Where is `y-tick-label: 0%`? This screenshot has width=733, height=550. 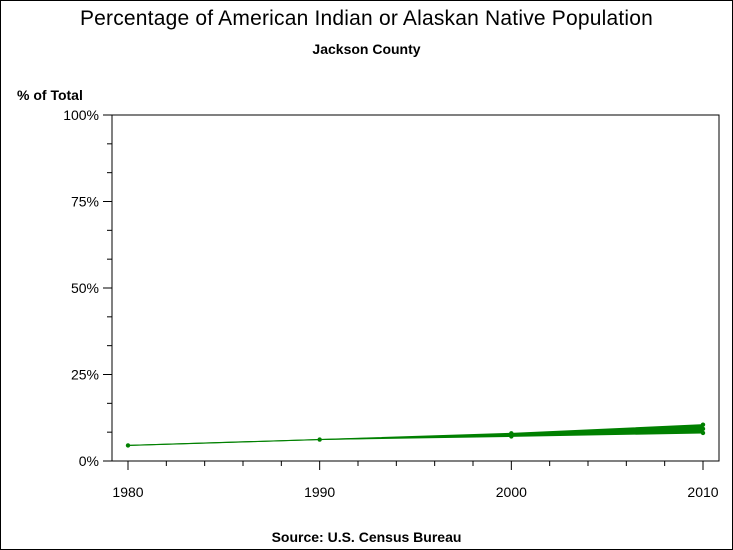 y-tick-label: 0% is located at coordinates (89, 461).